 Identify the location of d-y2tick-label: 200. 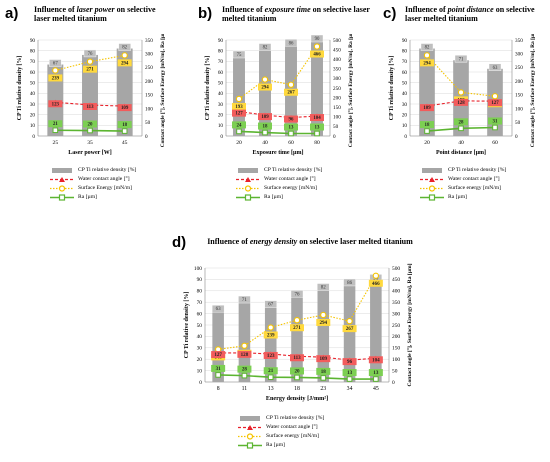
(396, 337).